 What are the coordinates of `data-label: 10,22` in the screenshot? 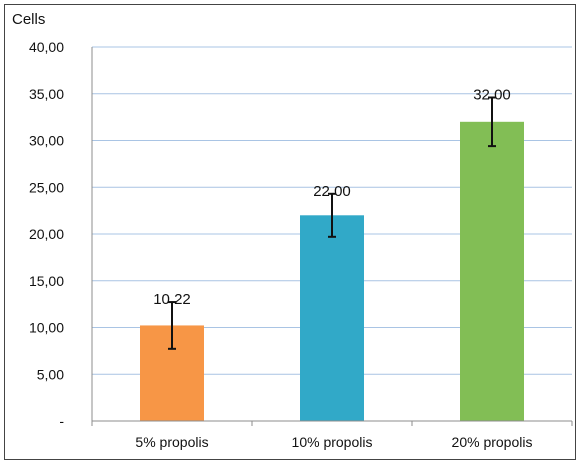 It's located at (172, 299).